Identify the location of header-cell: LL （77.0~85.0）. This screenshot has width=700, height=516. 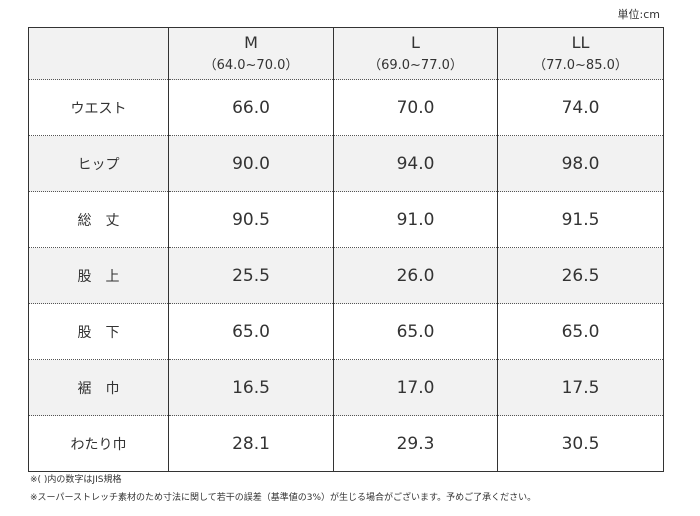
(580, 53).